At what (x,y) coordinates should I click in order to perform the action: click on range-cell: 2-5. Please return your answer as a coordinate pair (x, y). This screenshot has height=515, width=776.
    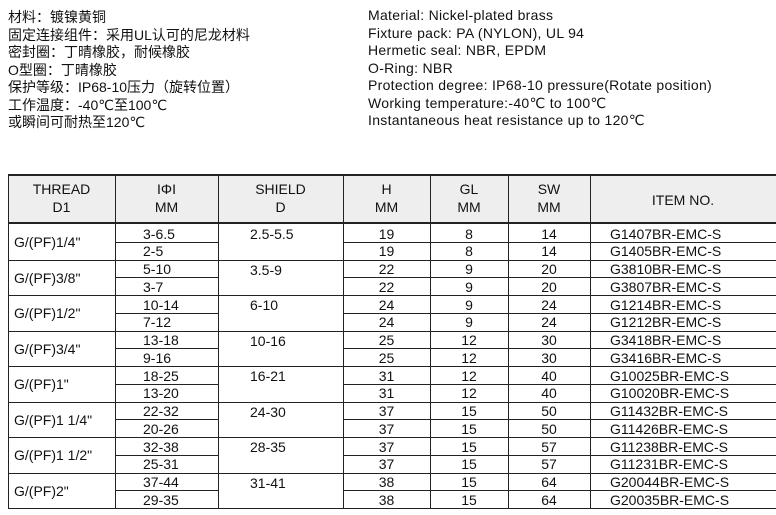
    Looking at the image, I should click on (153, 251).